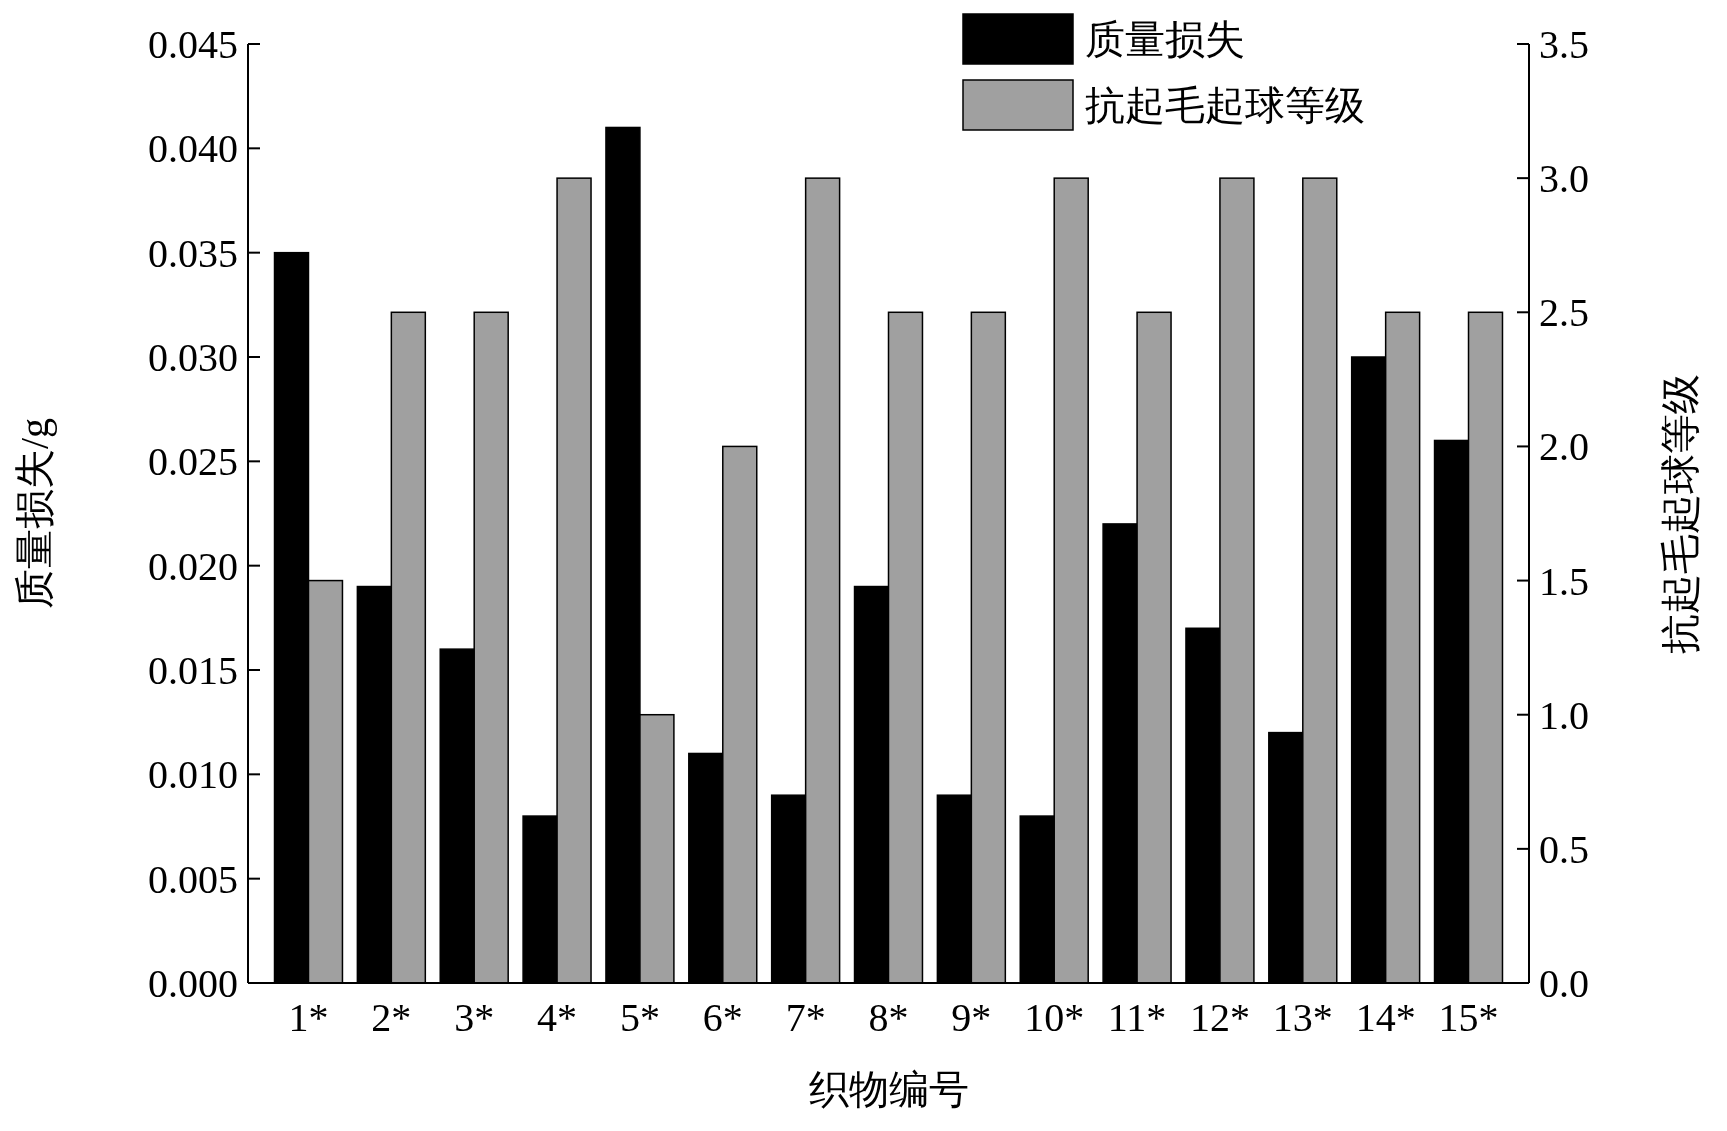  Describe the element at coordinates (193, 253) in the screenshot. I see `y-tick-label: 0.035` at that location.